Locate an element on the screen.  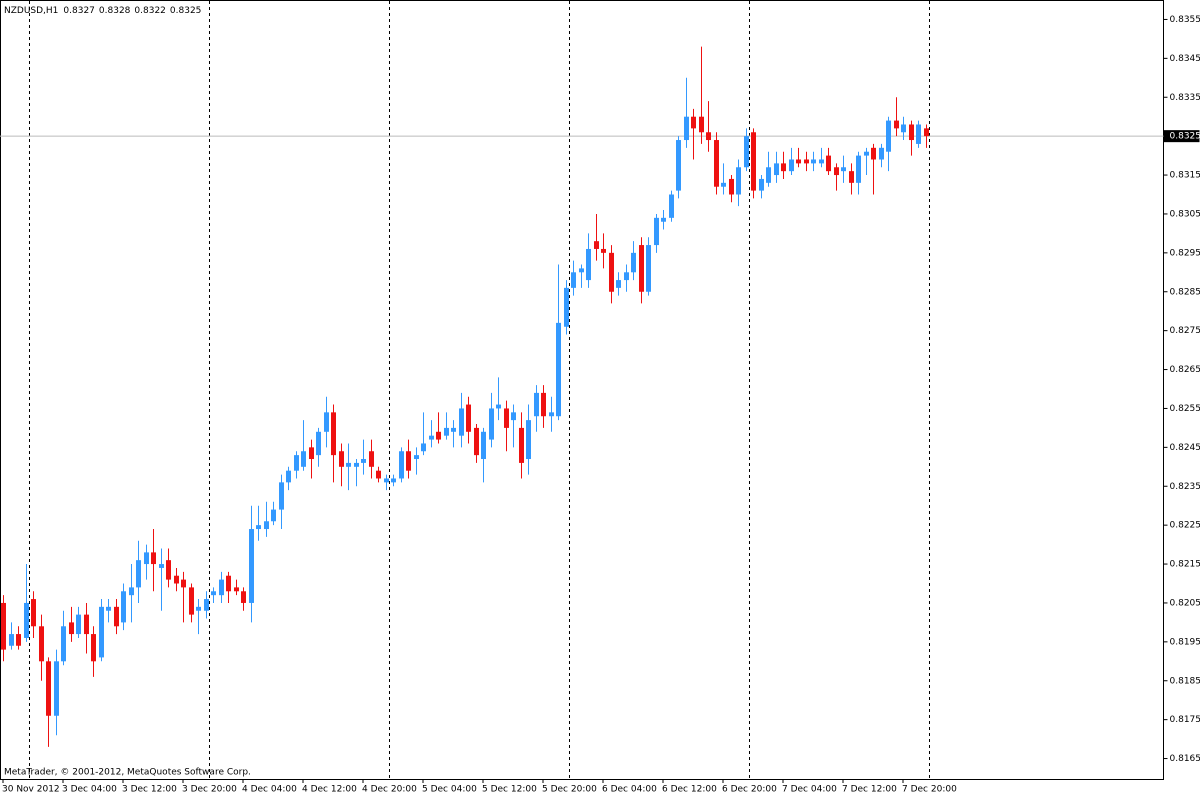
x-tick-label: 7 Dec 12:00 is located at coordinates (869, 790).